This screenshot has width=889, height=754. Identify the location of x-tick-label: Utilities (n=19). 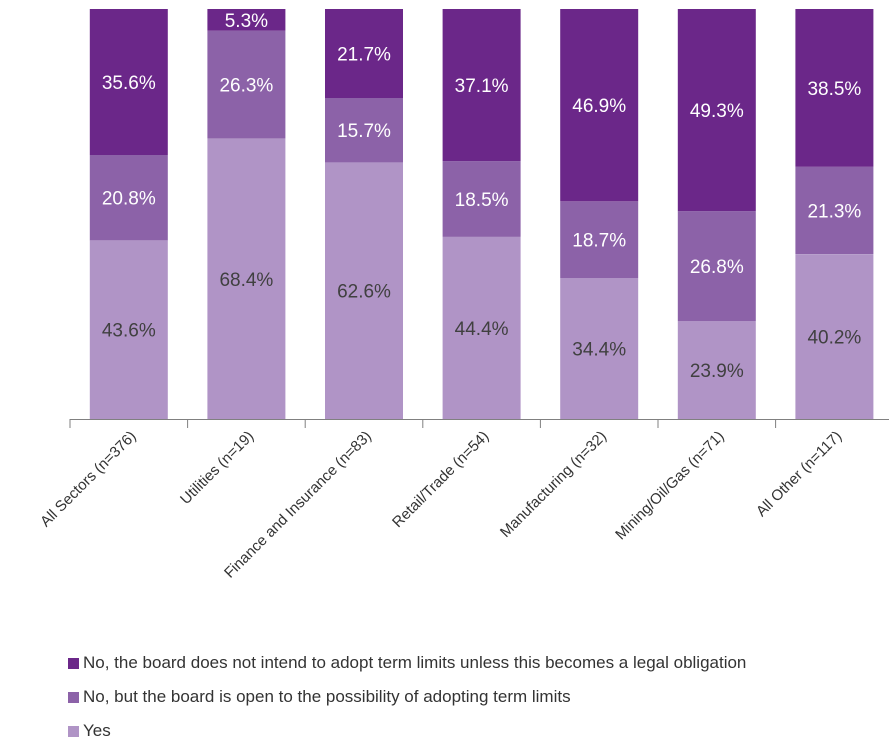
(217, 468).